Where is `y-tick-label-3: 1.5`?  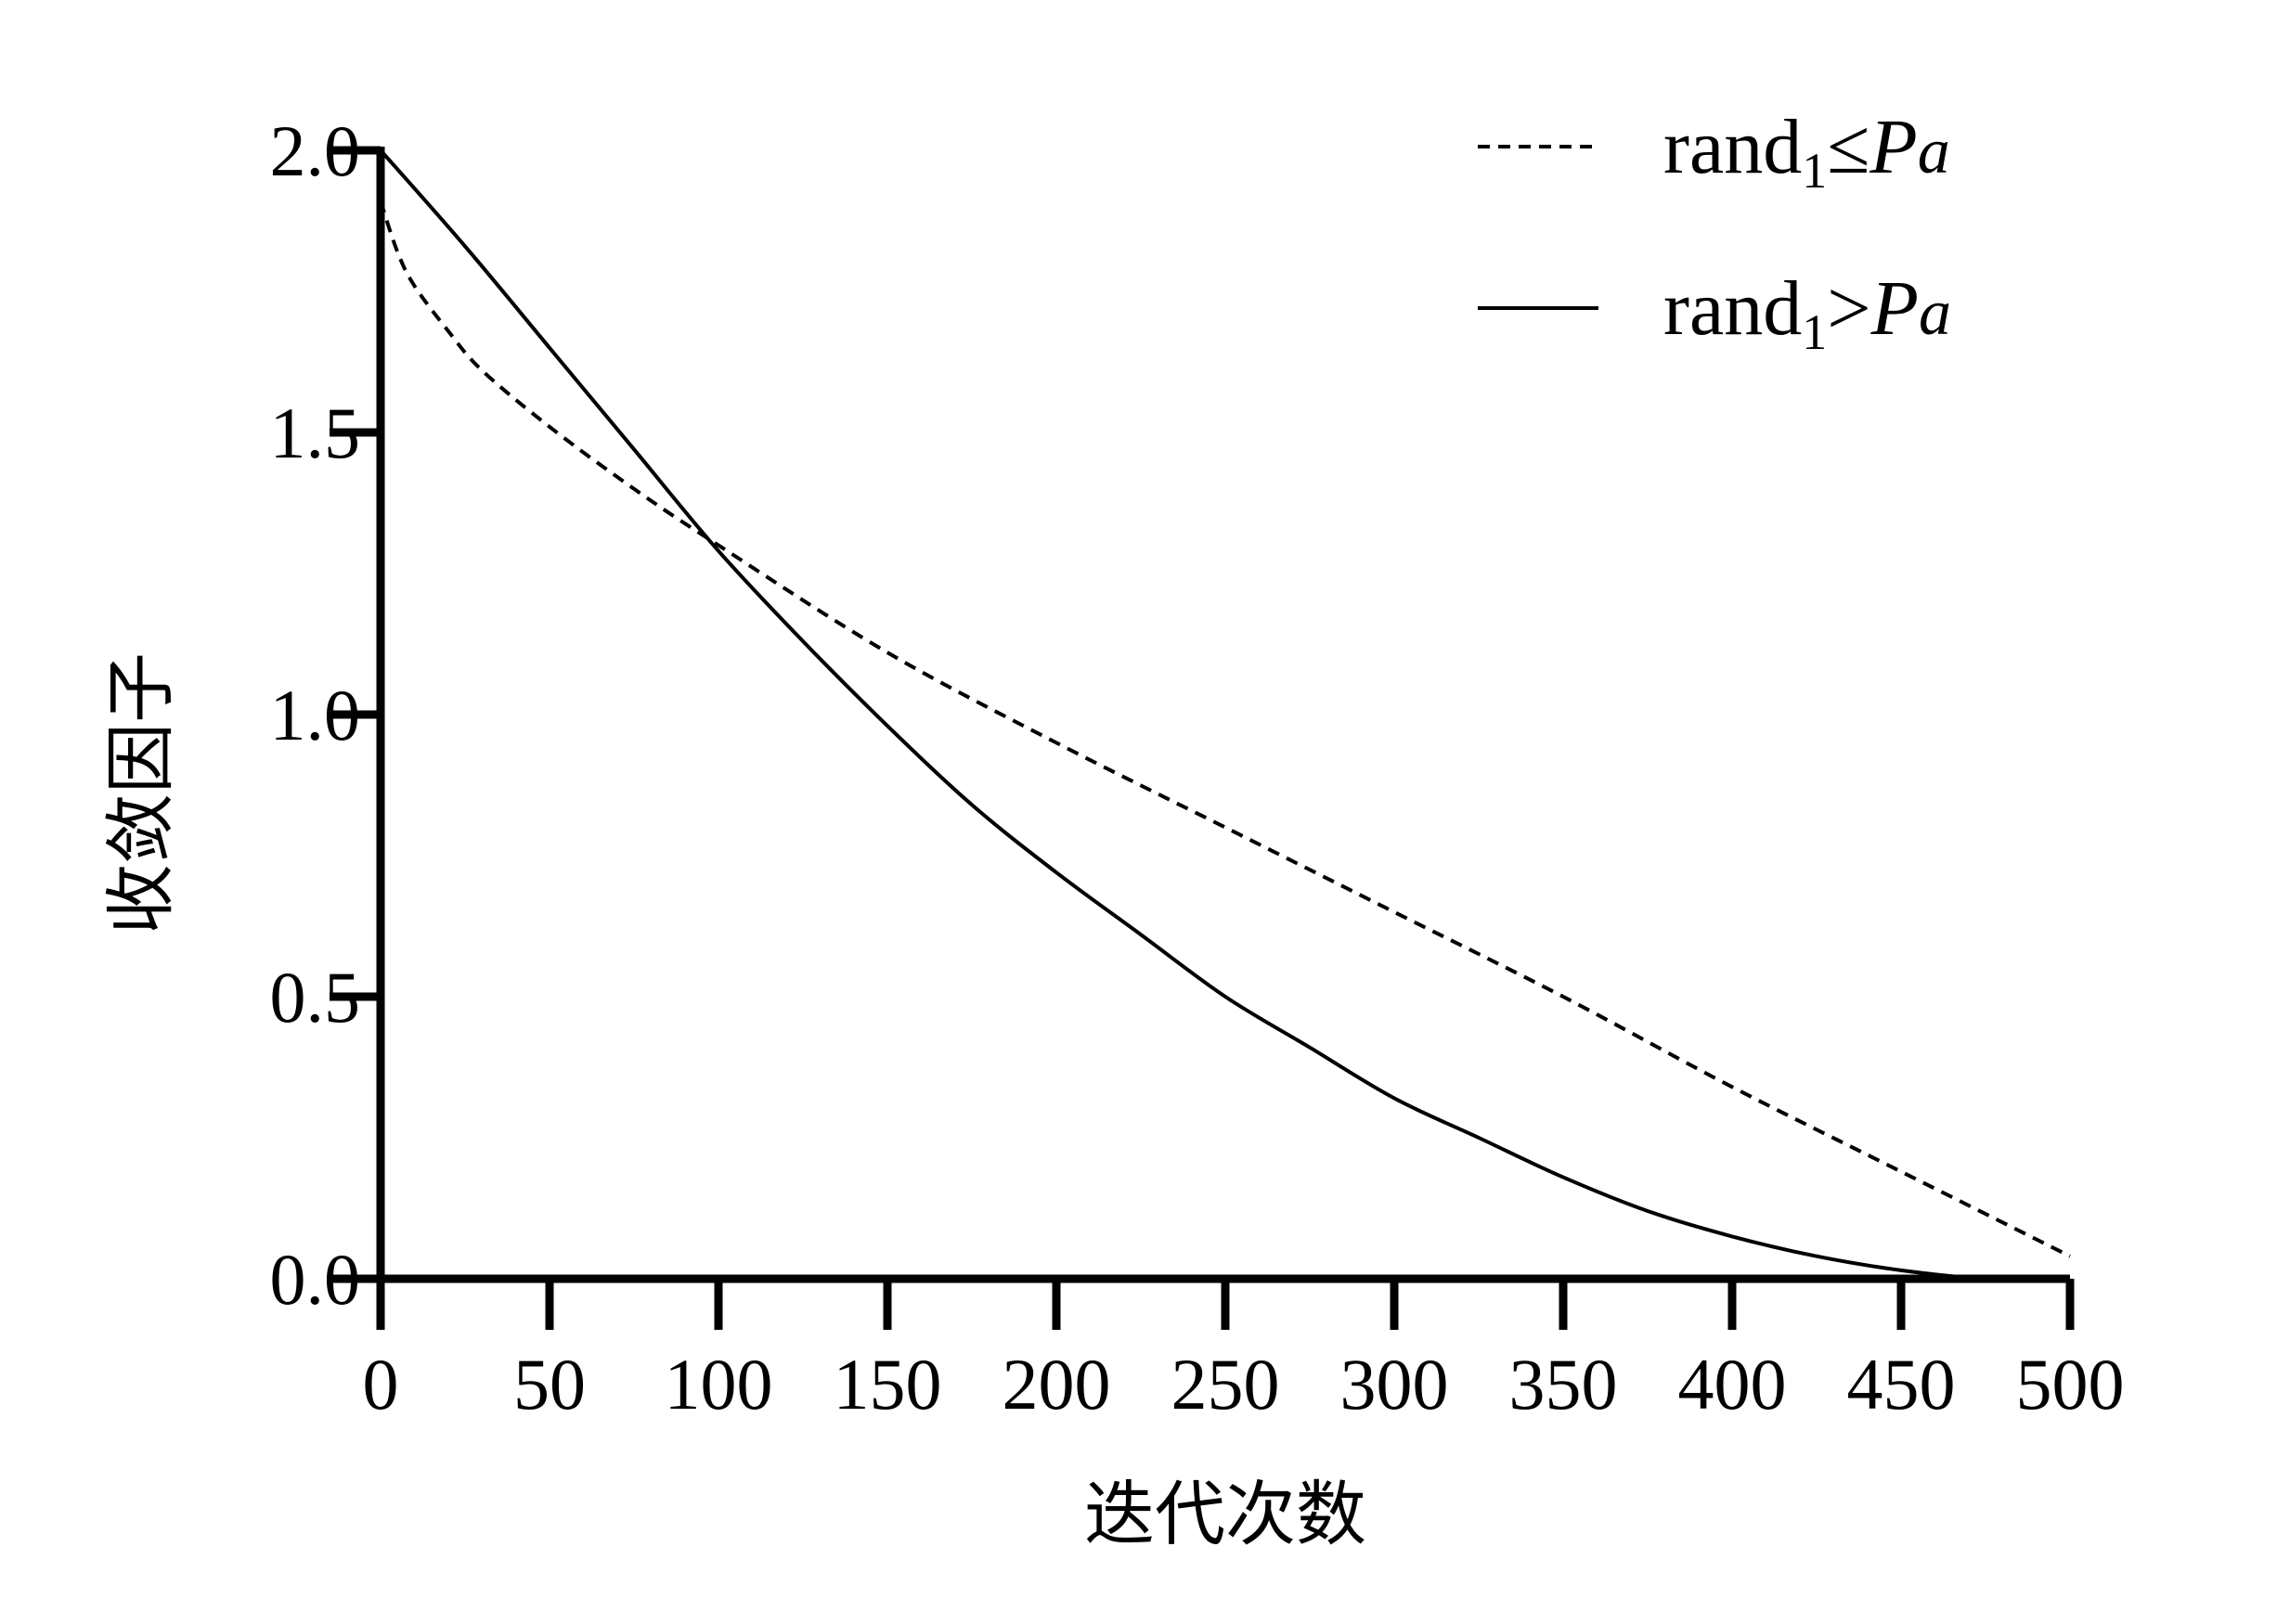 y-tick-label-3: 1.5 is located at coordinates (316, 433).